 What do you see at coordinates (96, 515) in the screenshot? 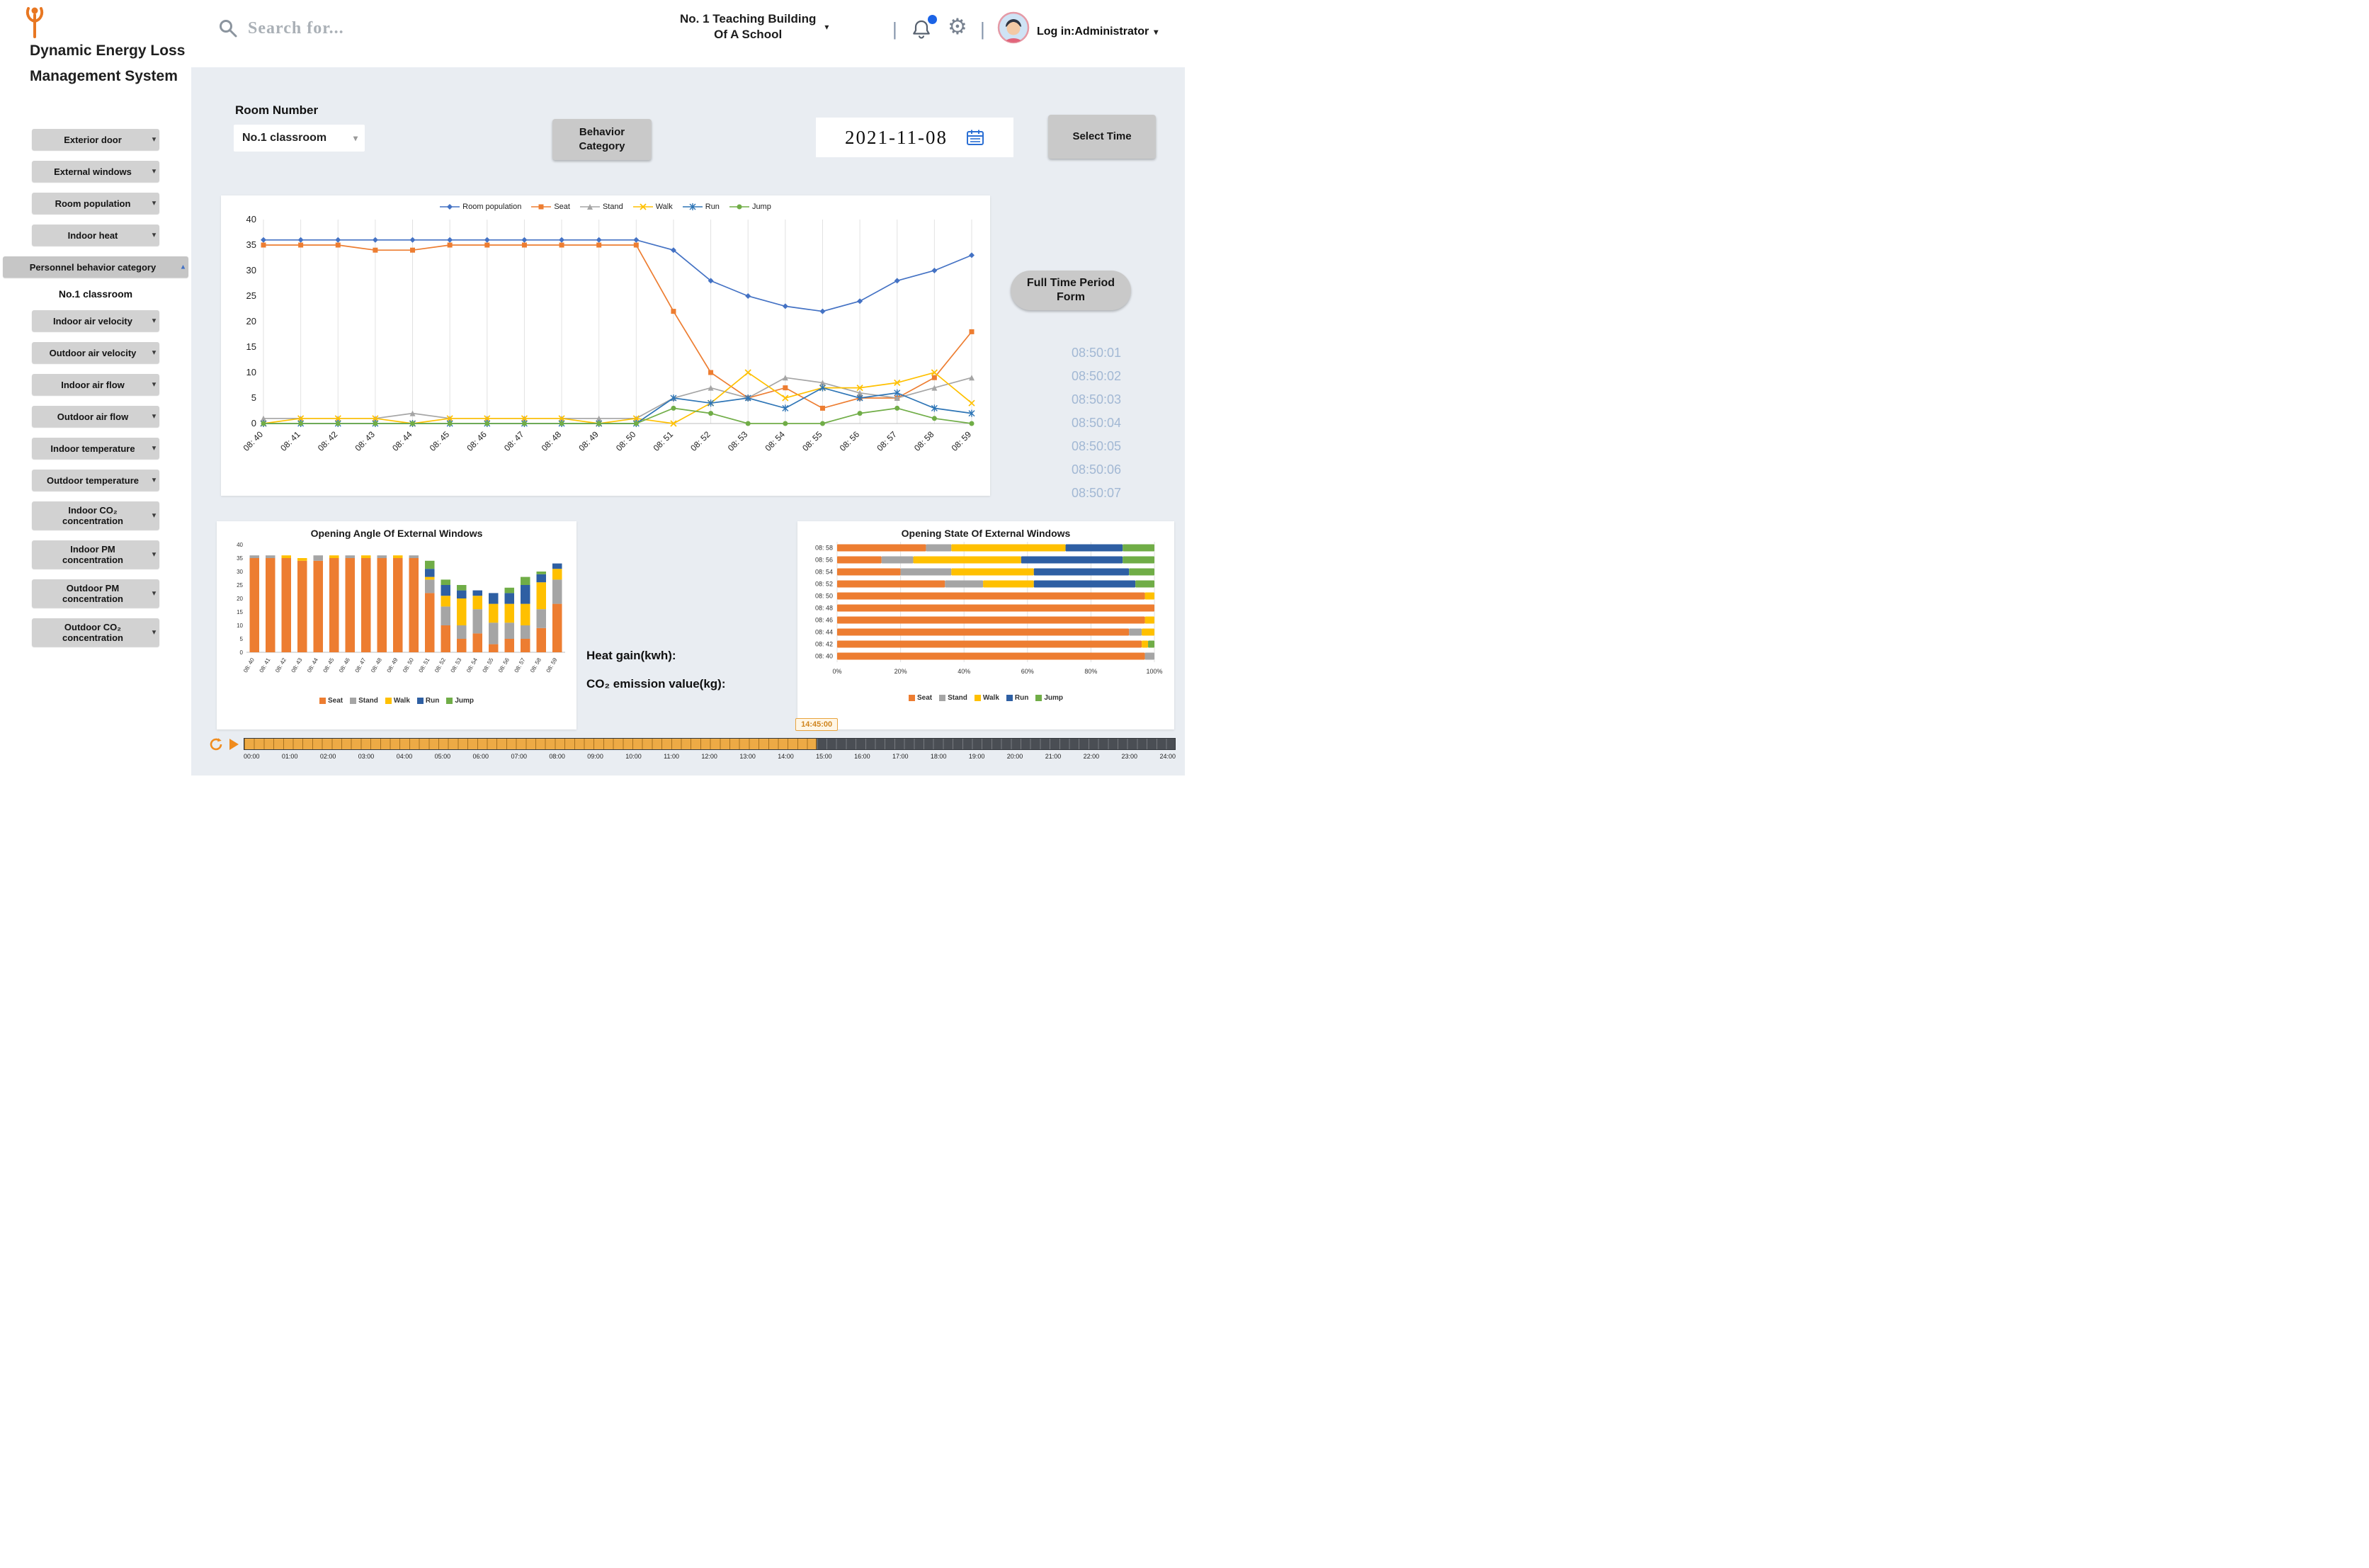
I see `sidebar-item-indoor-co-concentration: Indoor CO₂ concentration ▾` at bounding box center [96, 515].